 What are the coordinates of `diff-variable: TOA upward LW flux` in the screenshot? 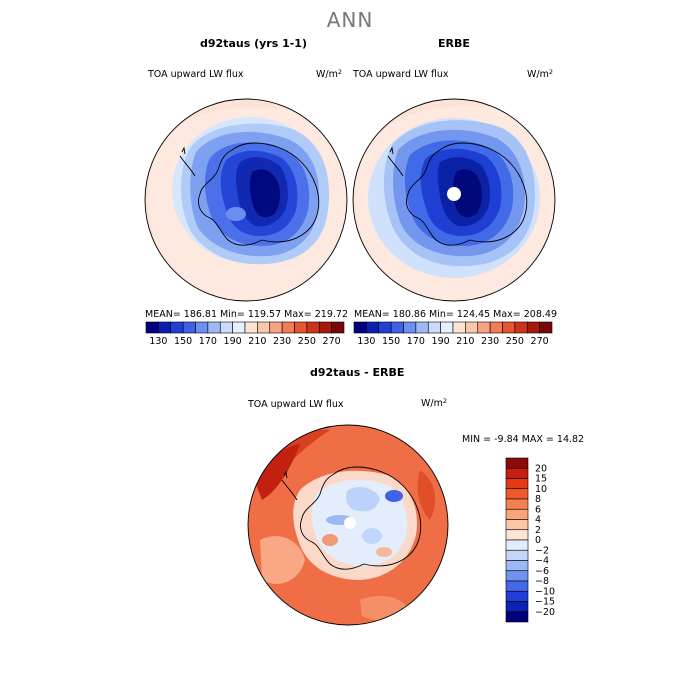 It's located at (296, 404).